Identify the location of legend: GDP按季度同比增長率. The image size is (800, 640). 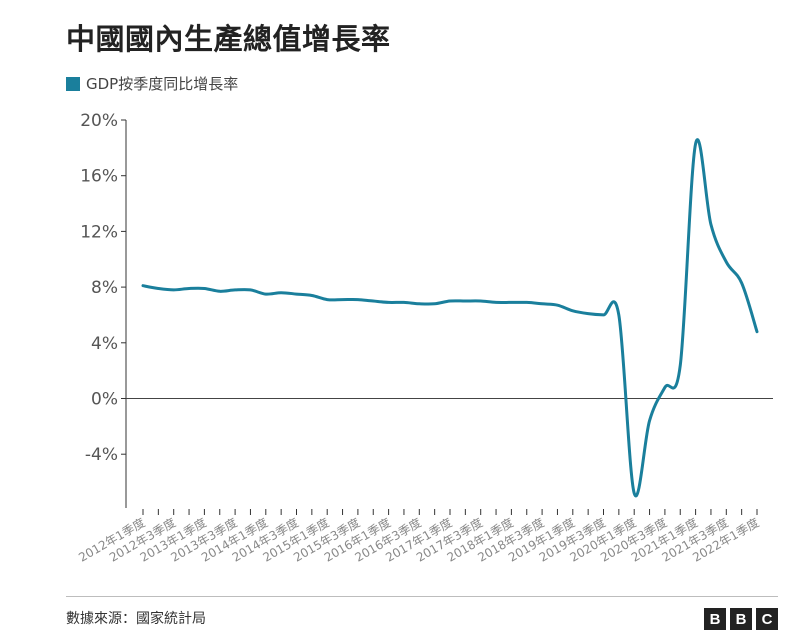
(152, 83).